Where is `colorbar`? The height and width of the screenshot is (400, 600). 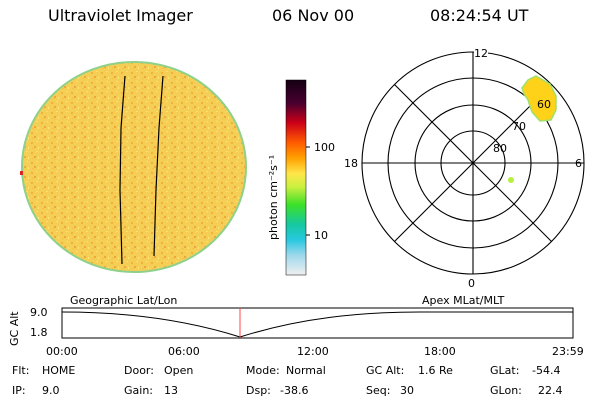 colorbar is located at coordinates (297, 177).